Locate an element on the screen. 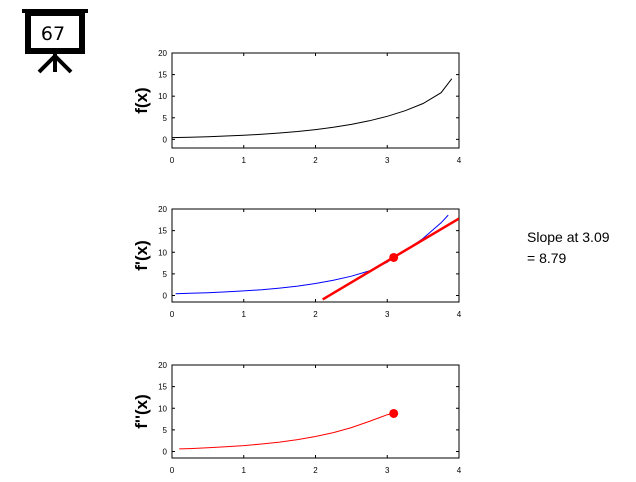  chart-panel-1: 0 1 2 3 4 0 5 10 15 20 f(x) is located at coordinates (297, 107).